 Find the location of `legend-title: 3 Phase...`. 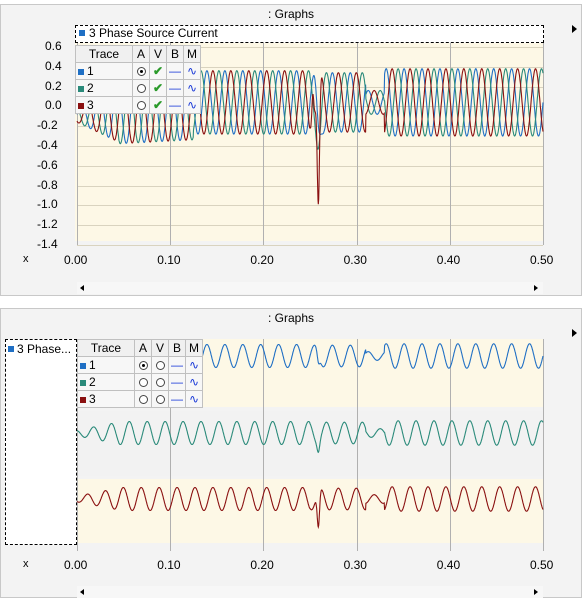

legend-title: 3 Phase... is located at coordinates (44, 349).